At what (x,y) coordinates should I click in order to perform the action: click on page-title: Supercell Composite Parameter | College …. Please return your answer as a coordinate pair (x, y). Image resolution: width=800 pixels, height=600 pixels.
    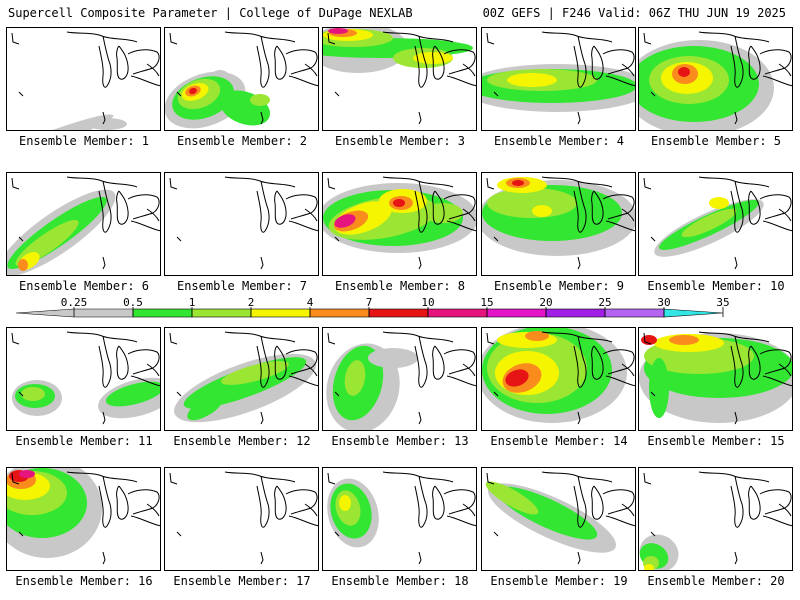
    Looking at the image, I should click on (210, 13).